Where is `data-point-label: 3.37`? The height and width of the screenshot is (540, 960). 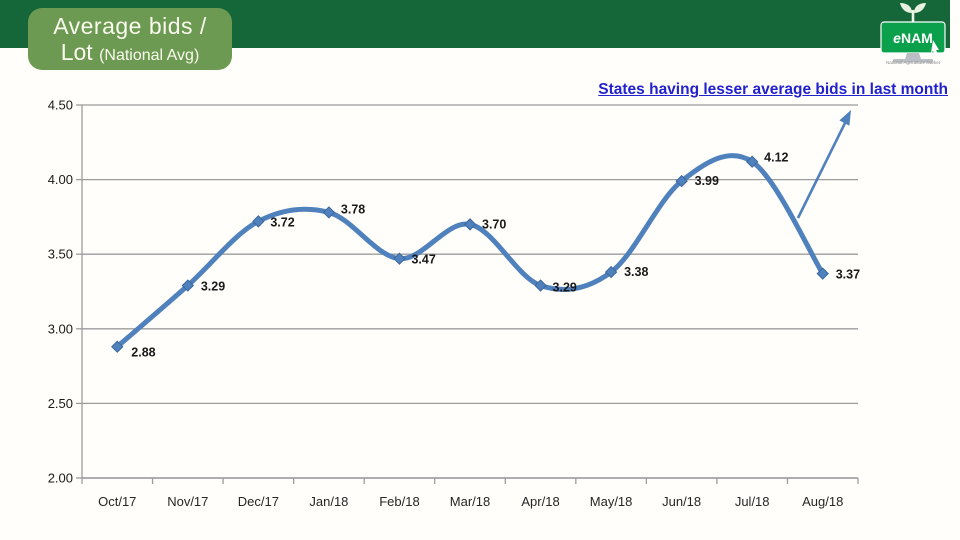 data-point-label: 3.37 is located at coordinates (848, 275).